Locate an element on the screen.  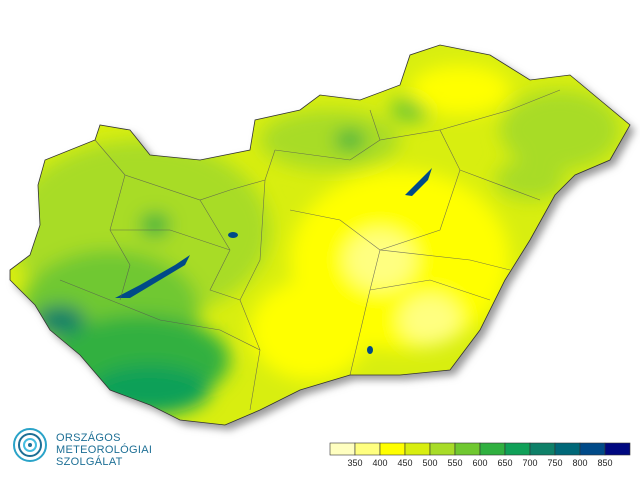
legend-tick-label: 750 is located at coordinates (554, 463).